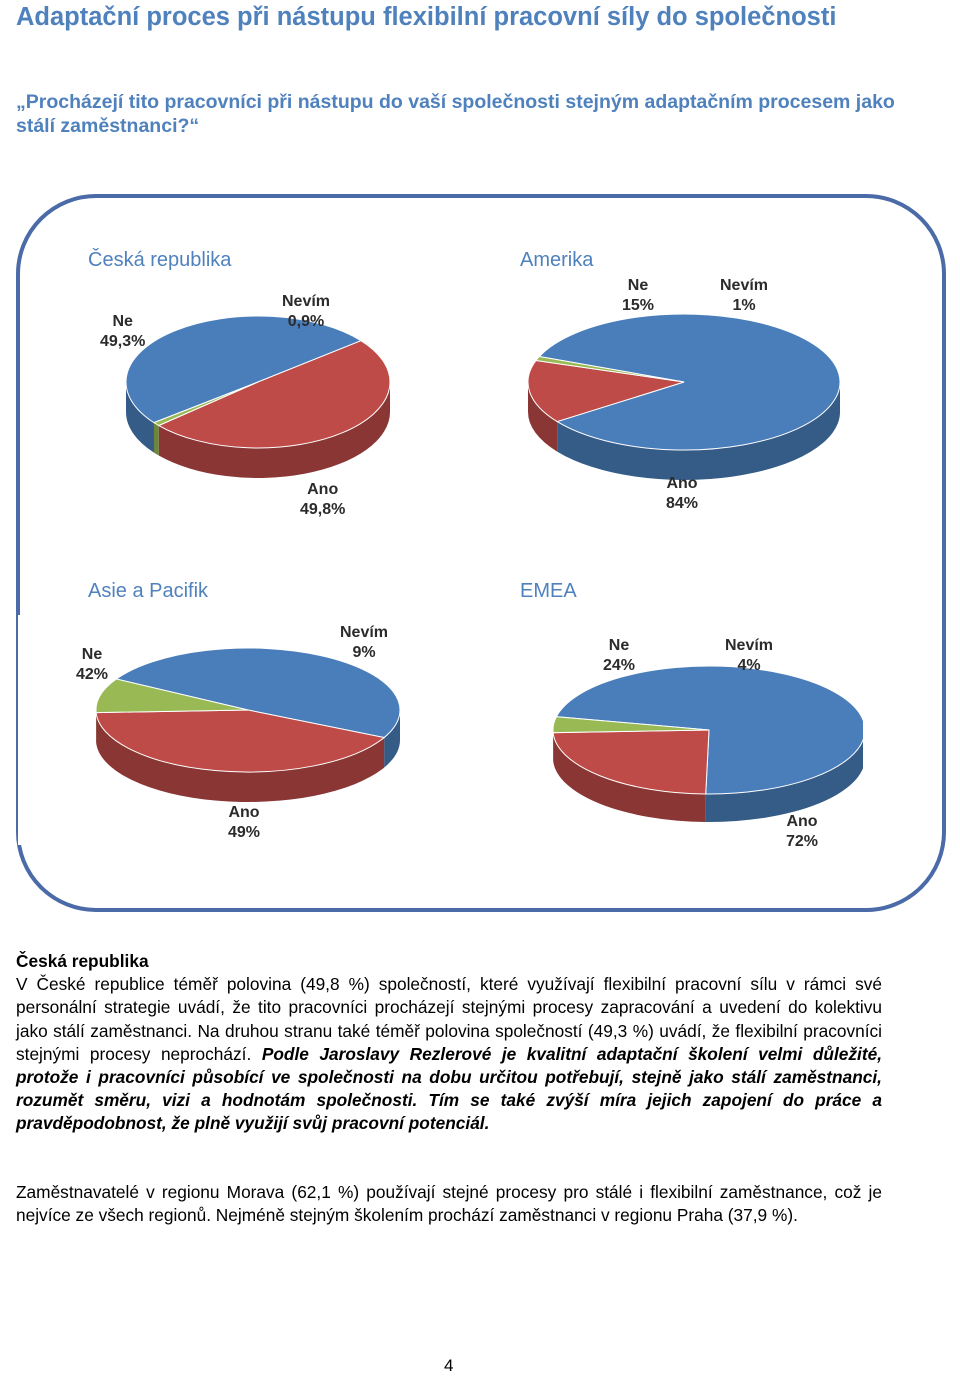 This screenshot has height=1376, width=960. I want to click on pie-label-emea-ano: Ano 72%, so click(802, 831).